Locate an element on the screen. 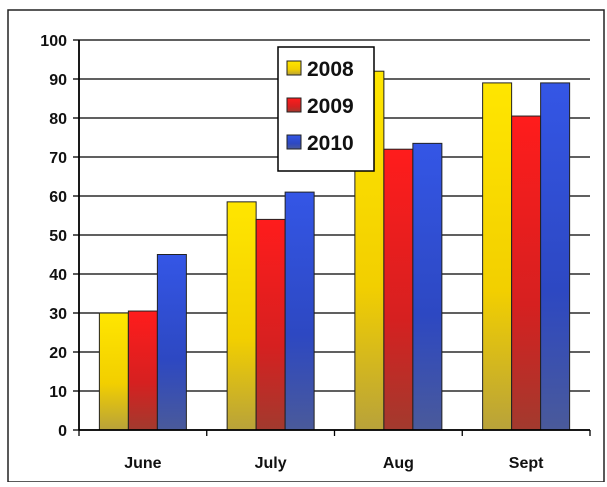  legend-swatch-2009 is located at coordinates (294, 105).